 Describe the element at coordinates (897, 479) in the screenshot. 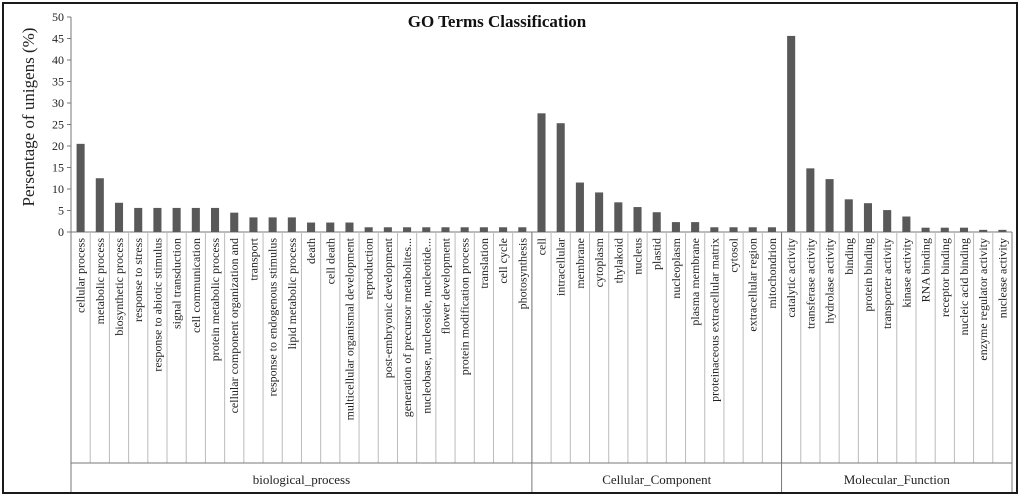

I see `group-label: Molecular_Function` at that location.